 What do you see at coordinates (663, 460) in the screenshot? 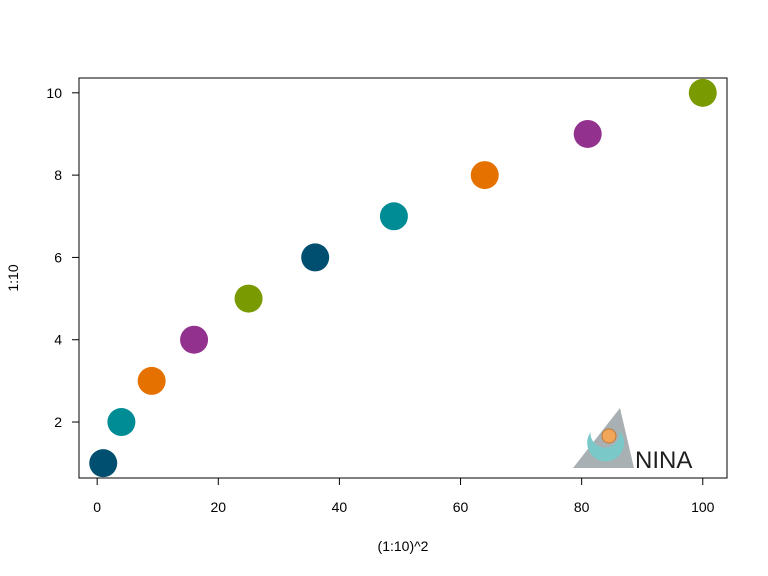
I see `logo-wordmark: NINA` at bounding box center [663, 460].